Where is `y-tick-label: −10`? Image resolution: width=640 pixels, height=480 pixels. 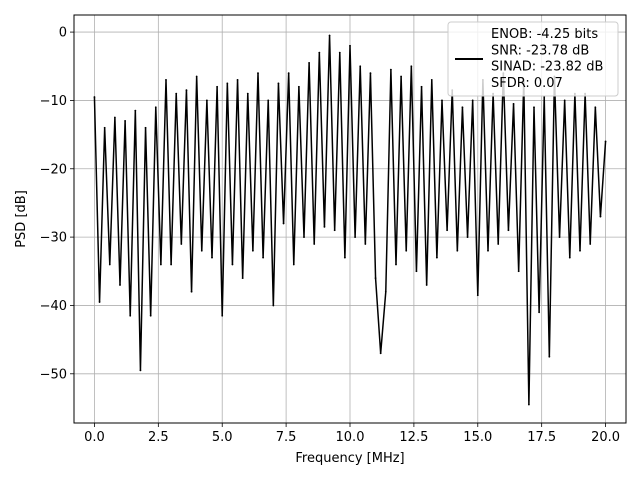 y-tick-label: −10 is located at coordinates (53, 101).